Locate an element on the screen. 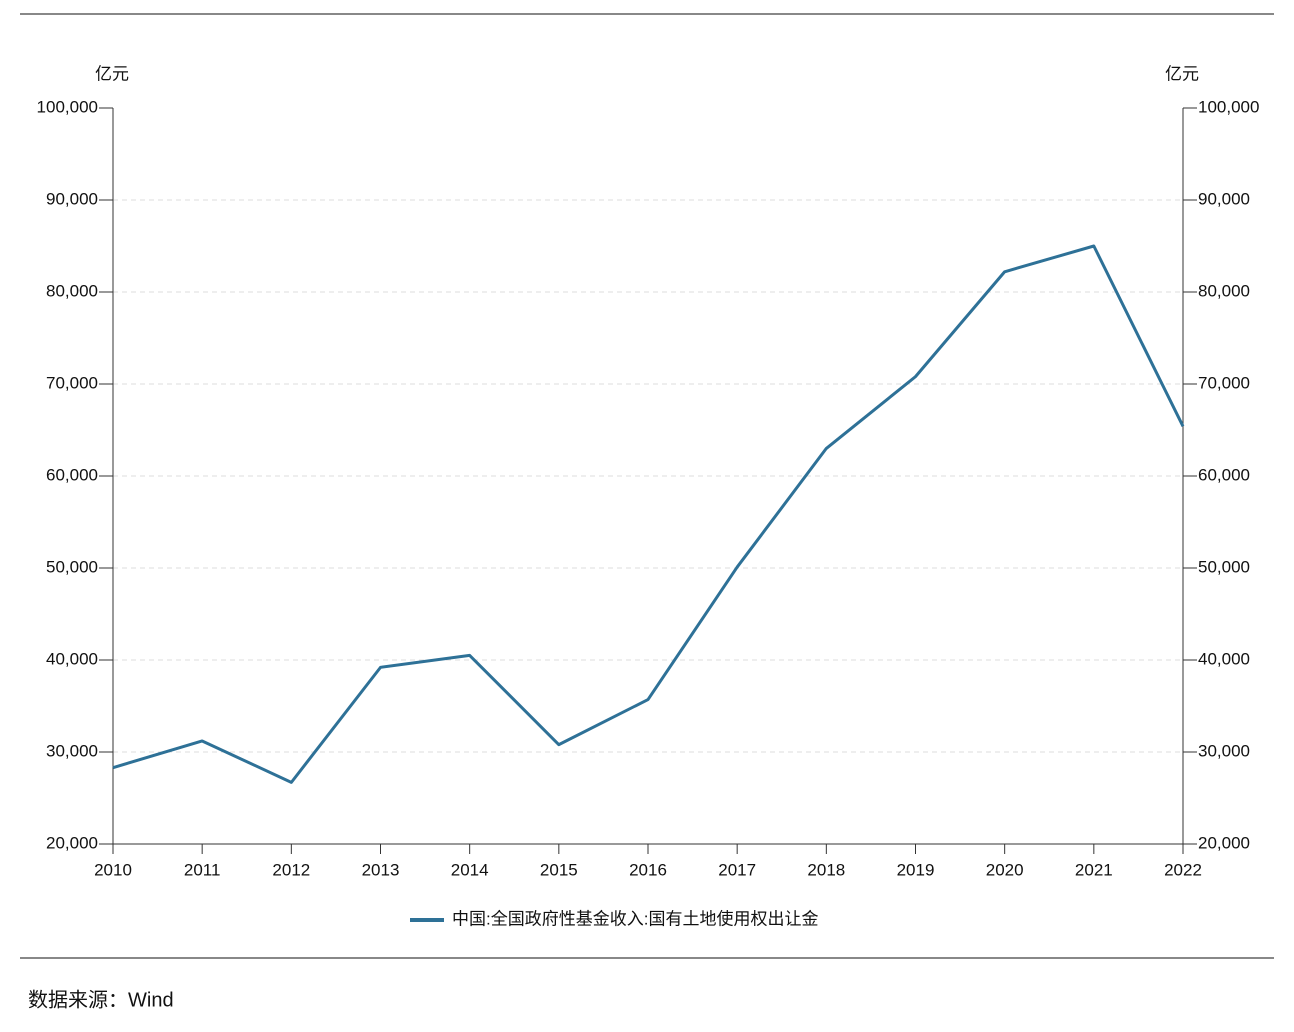  y2-tick-label: 100,000 is located at coordinates (1228, 106).